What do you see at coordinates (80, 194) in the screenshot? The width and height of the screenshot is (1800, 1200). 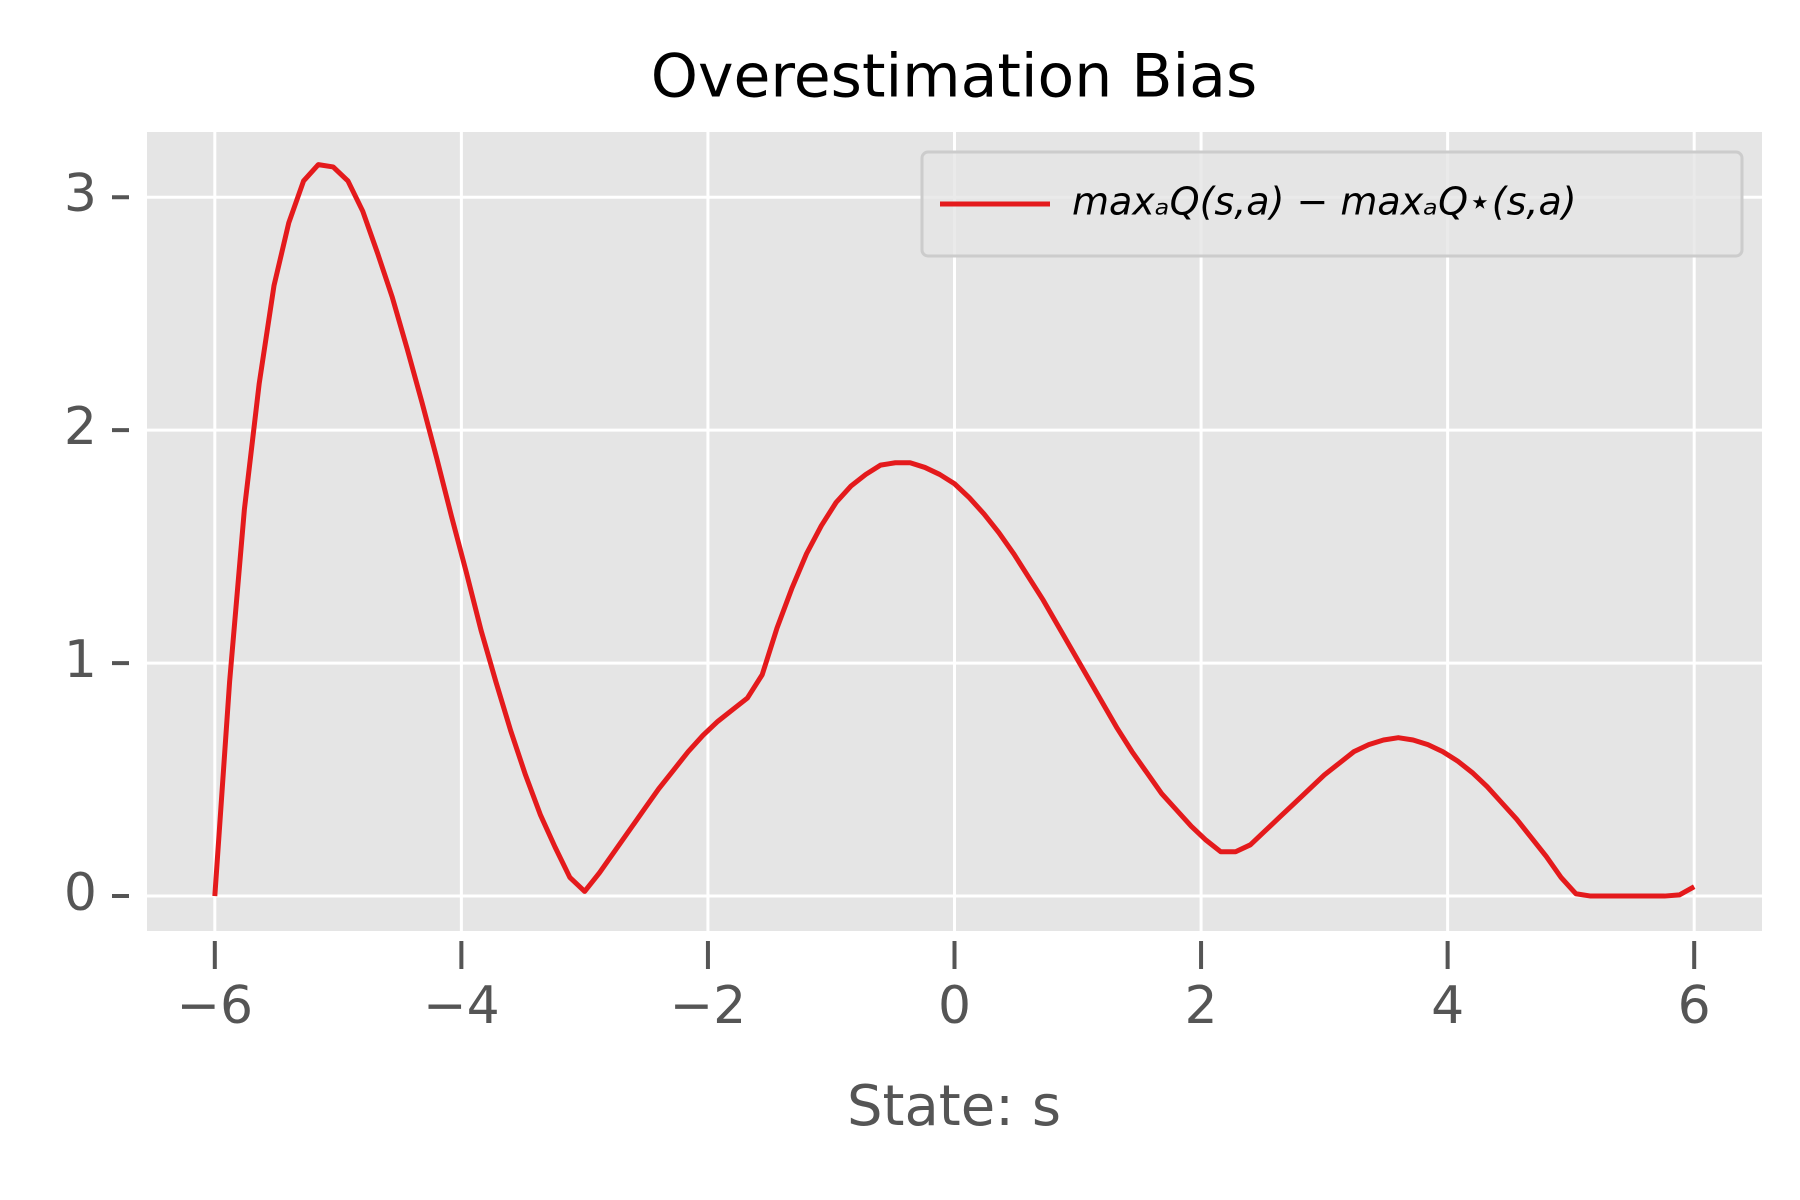 I see `y-tick-label: 3` at bounding box center [80, 194].